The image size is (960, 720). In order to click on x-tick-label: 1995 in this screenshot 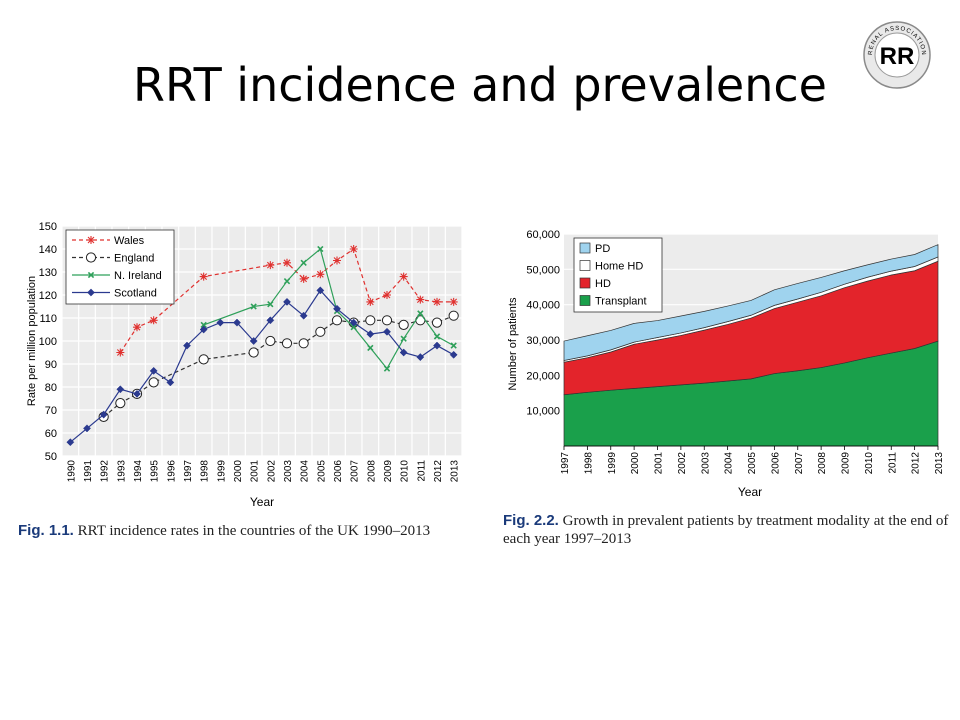, I will do `click(155, 471)`.